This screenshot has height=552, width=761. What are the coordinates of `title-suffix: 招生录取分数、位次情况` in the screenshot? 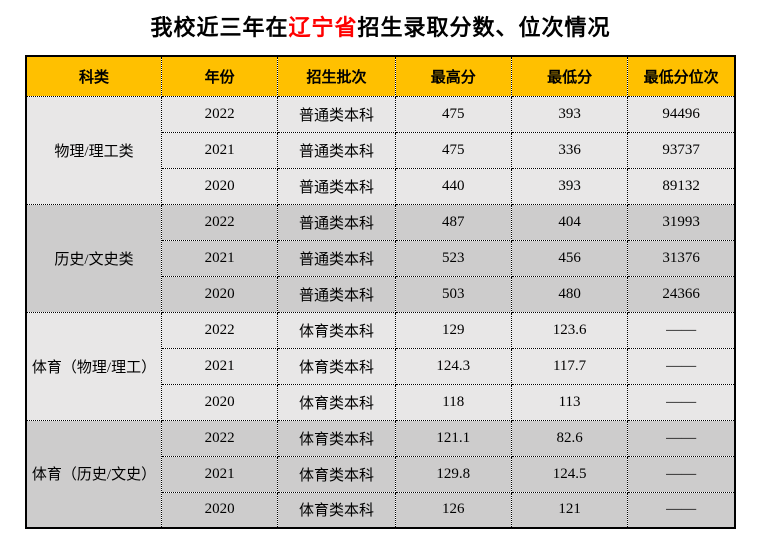 It's located at (484, 27).